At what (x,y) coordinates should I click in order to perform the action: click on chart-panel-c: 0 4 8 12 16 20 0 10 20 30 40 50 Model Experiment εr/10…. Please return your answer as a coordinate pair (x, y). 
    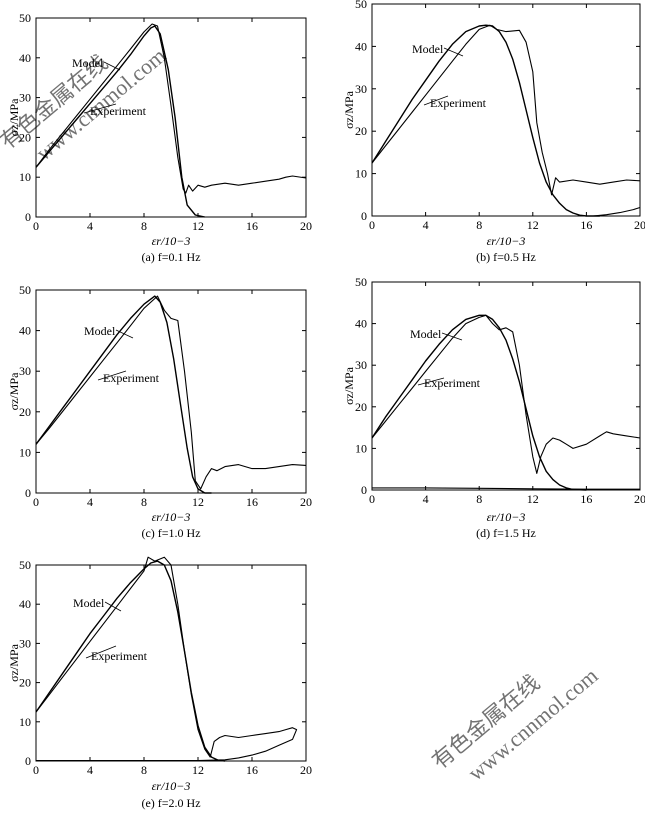
    Looking at the image, I should click on (159, 411).